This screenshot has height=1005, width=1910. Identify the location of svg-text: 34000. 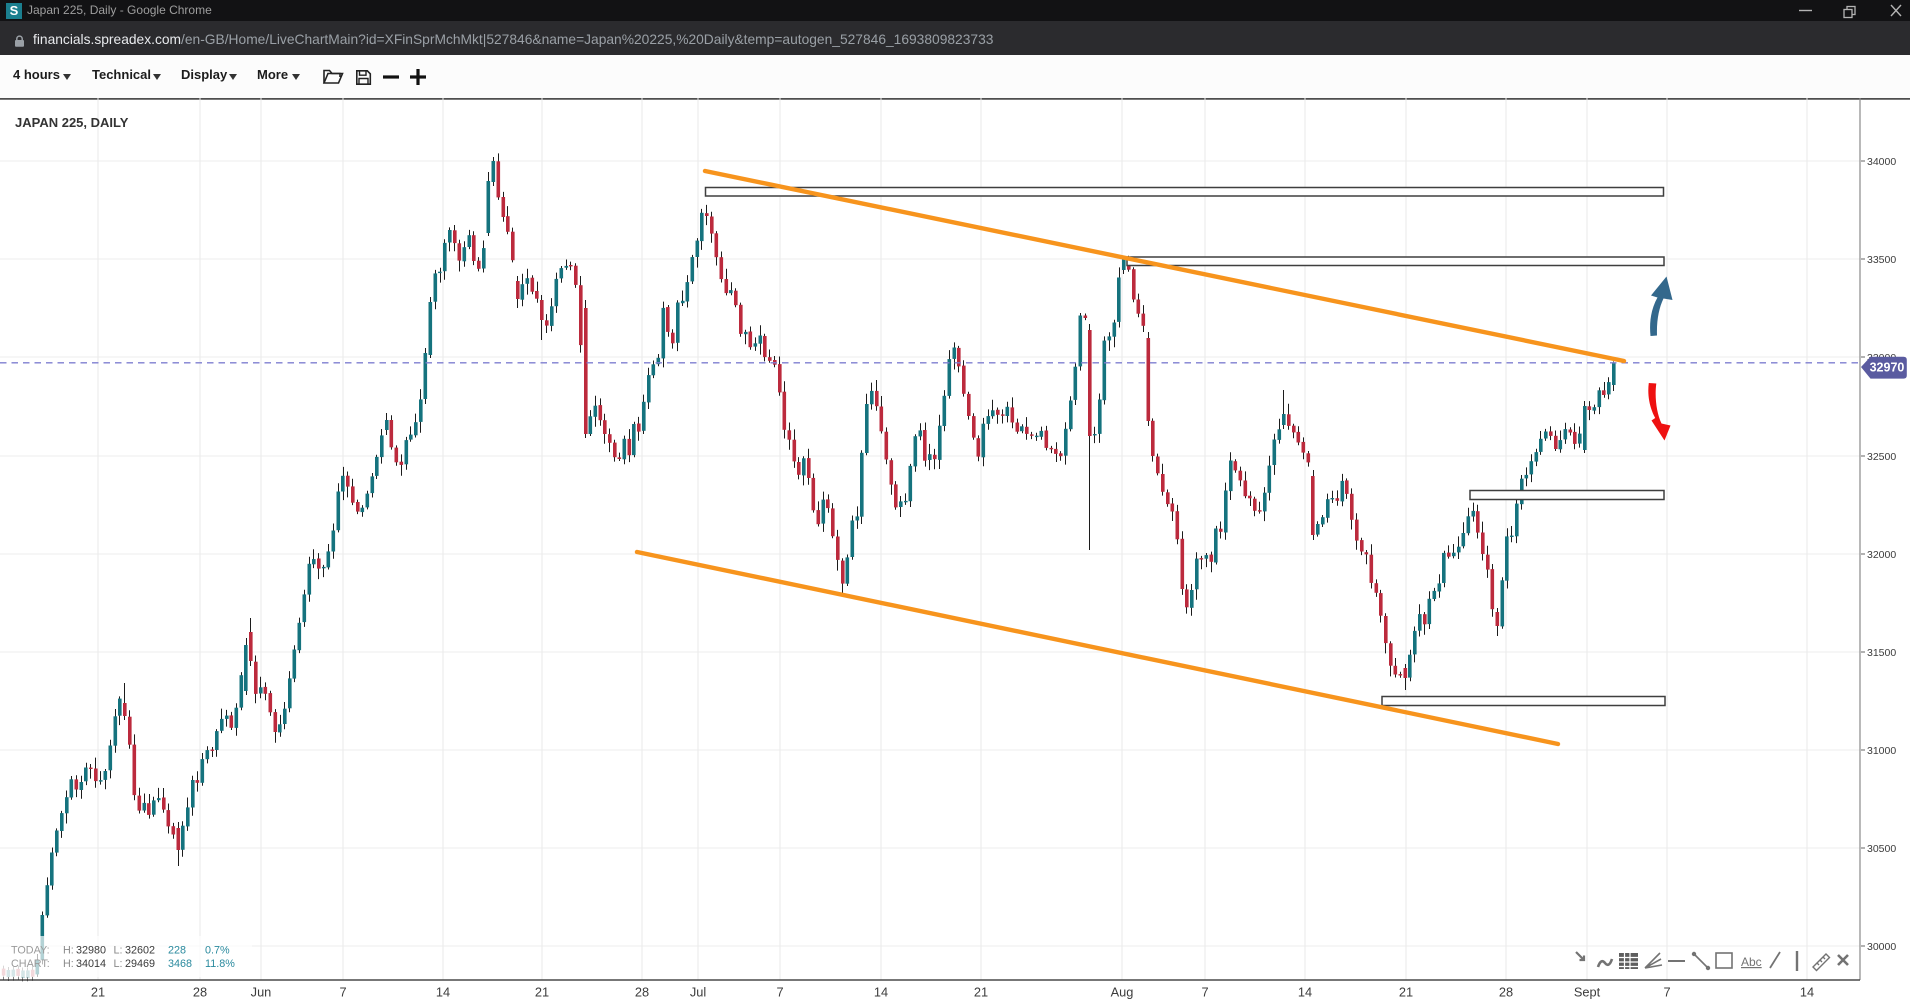
(1881, 162).